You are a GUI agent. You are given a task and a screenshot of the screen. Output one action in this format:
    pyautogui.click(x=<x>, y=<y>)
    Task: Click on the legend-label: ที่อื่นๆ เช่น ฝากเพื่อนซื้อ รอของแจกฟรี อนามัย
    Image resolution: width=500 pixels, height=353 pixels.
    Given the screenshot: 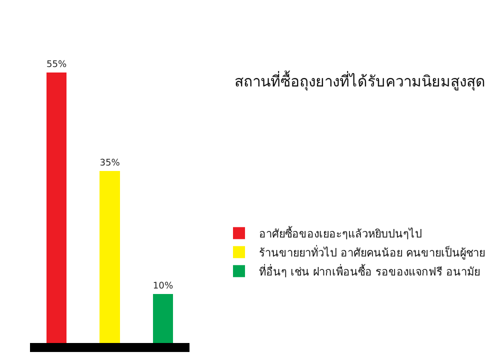 What is the action you would take?
    pyautogui.click(x=369, y=270)
    